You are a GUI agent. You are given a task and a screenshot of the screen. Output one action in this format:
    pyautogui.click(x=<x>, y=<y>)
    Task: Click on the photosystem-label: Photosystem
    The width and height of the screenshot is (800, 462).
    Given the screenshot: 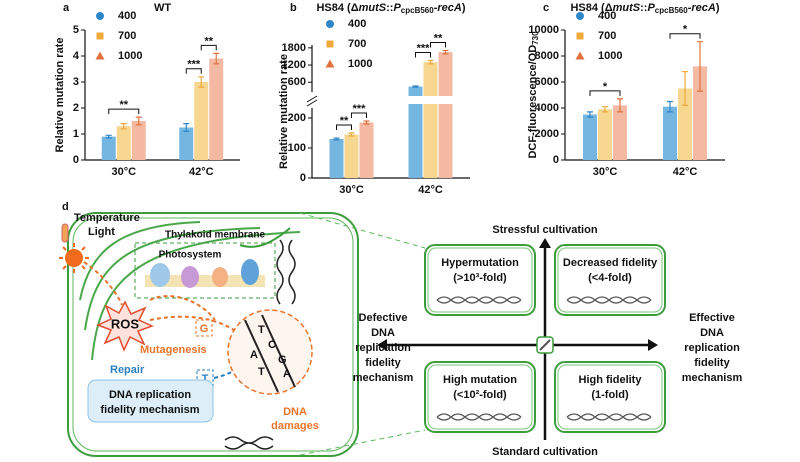 What is the action you would take?
    pyautogui.click(x=190, y=255)
    